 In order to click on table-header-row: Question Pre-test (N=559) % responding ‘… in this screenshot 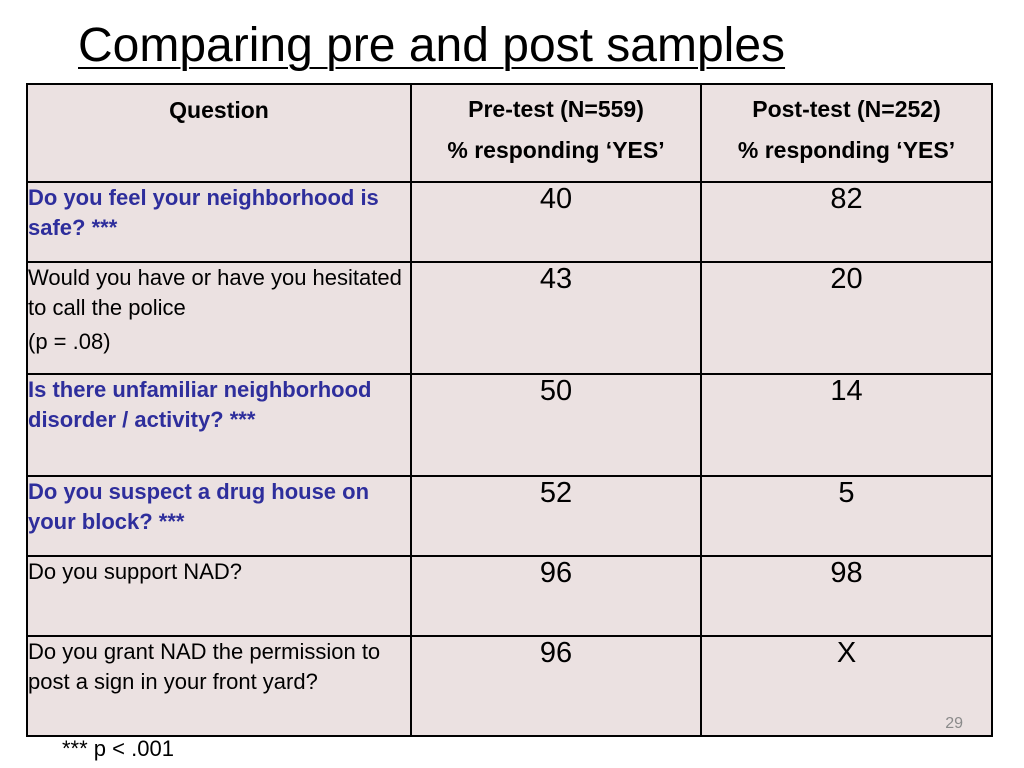, I will do `click(509, 133)`.